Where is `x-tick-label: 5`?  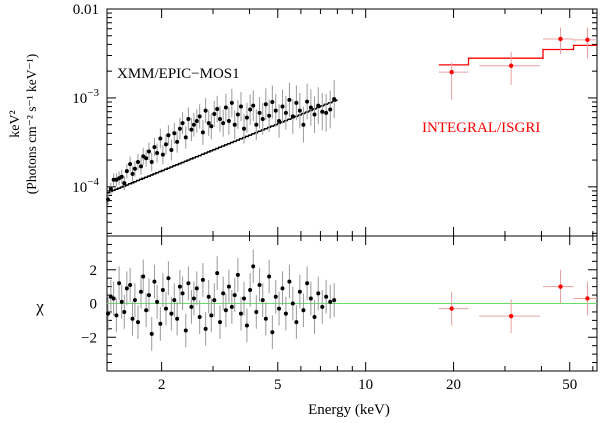
x-tick-label: 5 is located at coordinates (278, 385).